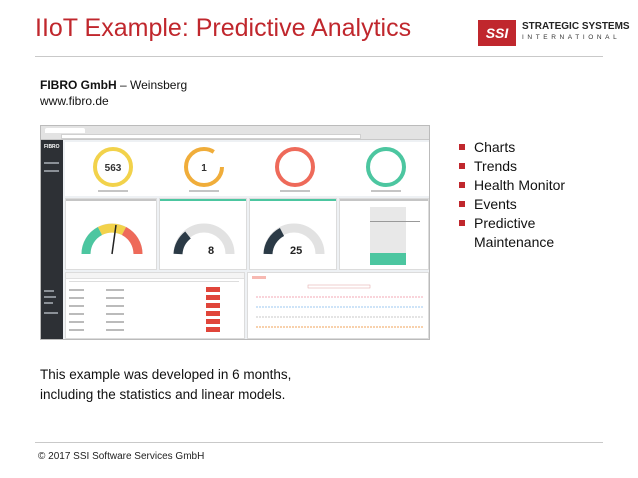 This screenshot has height=478, width=638. What do you see at coordinates (166, 374) in the screenshot?
I see `note-line-1: This example was developed in 6 months,` at bounding box center [166, 374].